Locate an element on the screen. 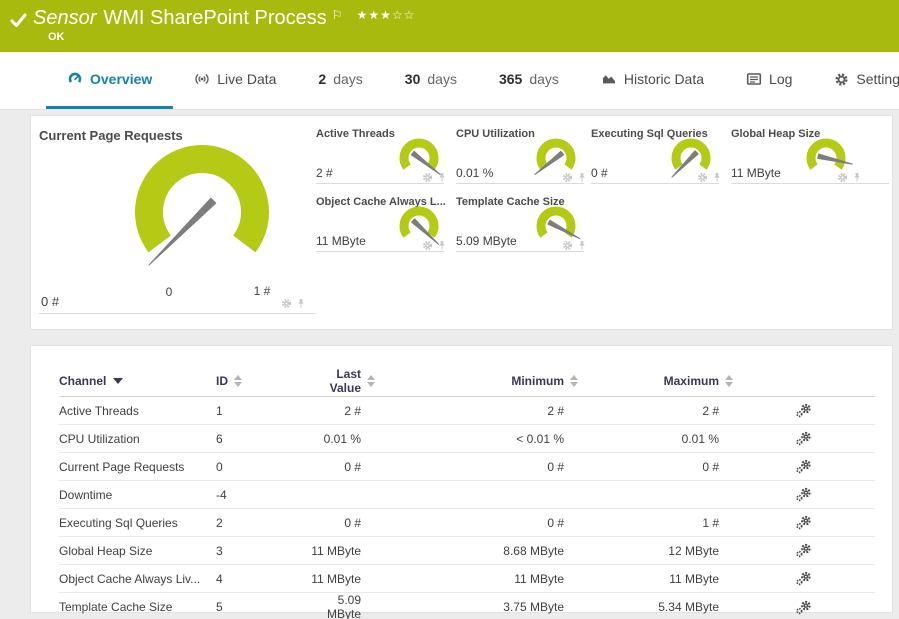  live-icon is located at coordinates (202, 79).